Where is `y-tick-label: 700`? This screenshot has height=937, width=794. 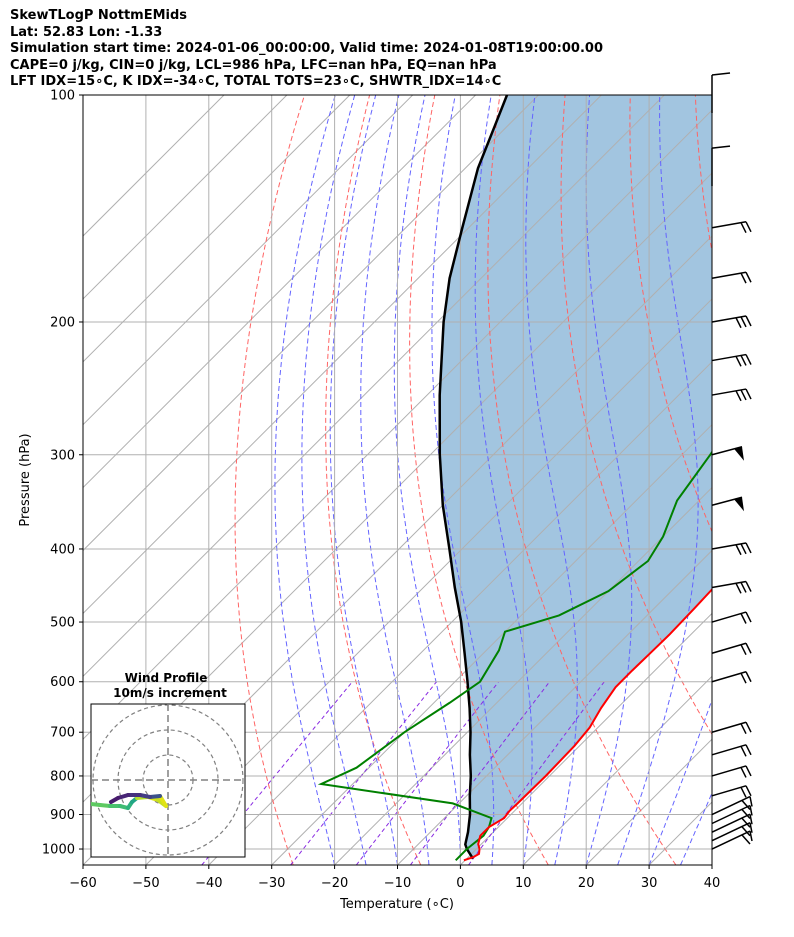 y-tick-label: 700 is located at coordinates (62, 733).